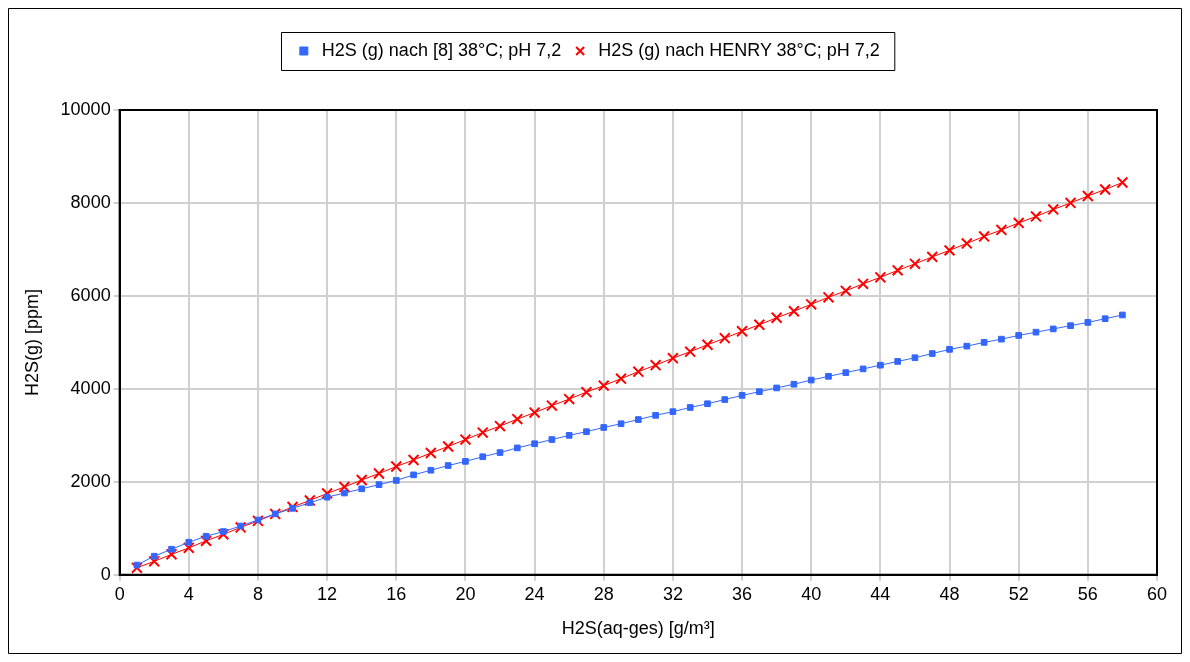 This screenshot has width=1190, height=662. I want to click on y-axis-title: H2S(g) [ppm], so click(31, 342).